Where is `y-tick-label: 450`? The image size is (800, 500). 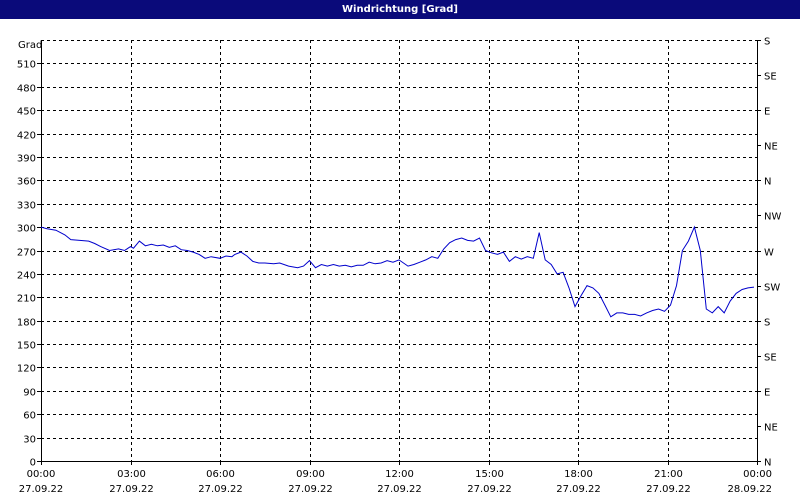
y-tick-label: 450 is located at coordinates (26, 112).